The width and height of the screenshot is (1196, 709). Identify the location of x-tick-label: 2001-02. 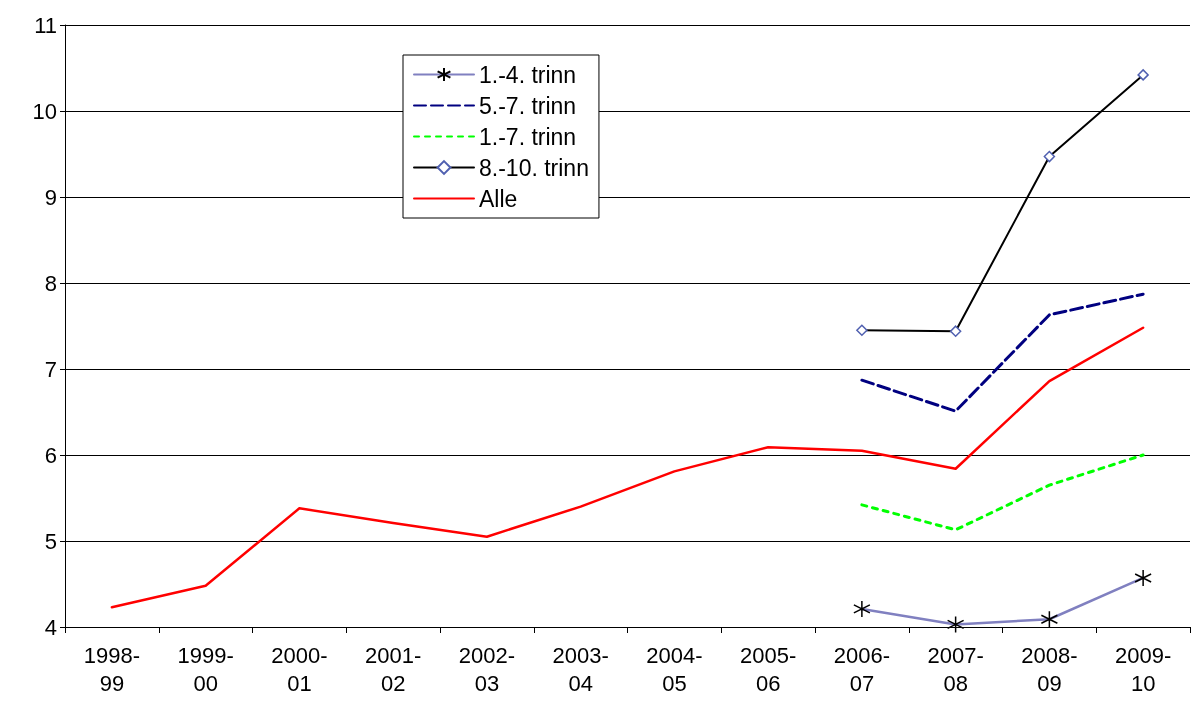
(393, 669).